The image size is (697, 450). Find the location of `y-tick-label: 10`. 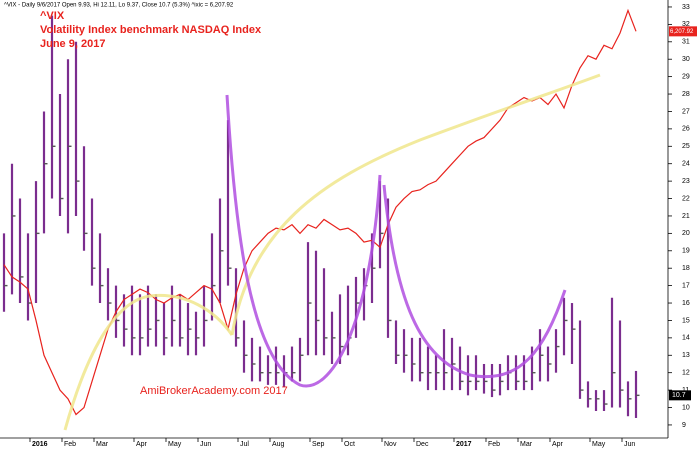

y-tick-label: 10 is located at coordinates (686, 407).